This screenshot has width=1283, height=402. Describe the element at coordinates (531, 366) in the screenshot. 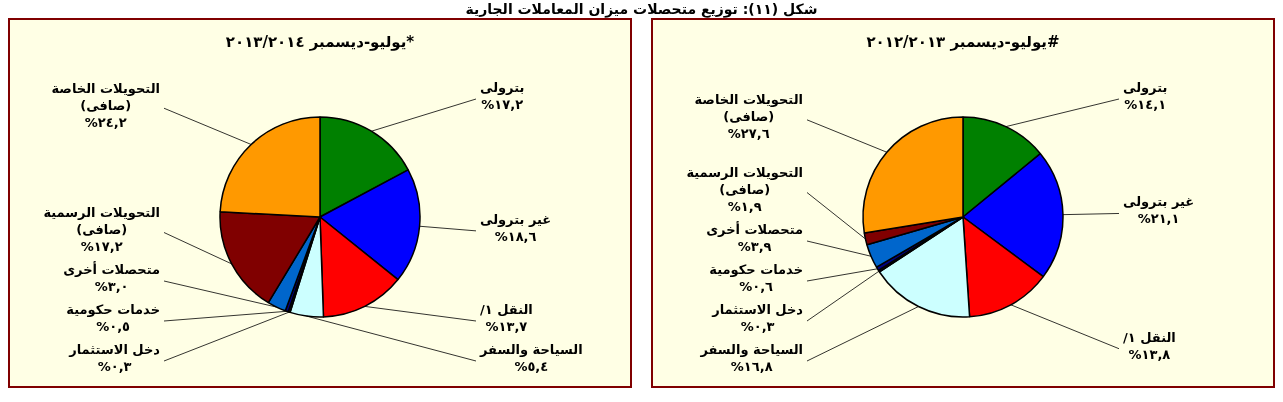

I see `data-label: ٥,٤%` at that location.